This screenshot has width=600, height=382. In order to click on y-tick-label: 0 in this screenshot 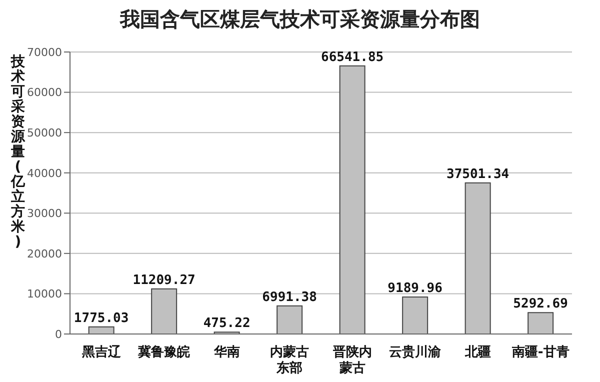, I will do `click(58, 334)`.